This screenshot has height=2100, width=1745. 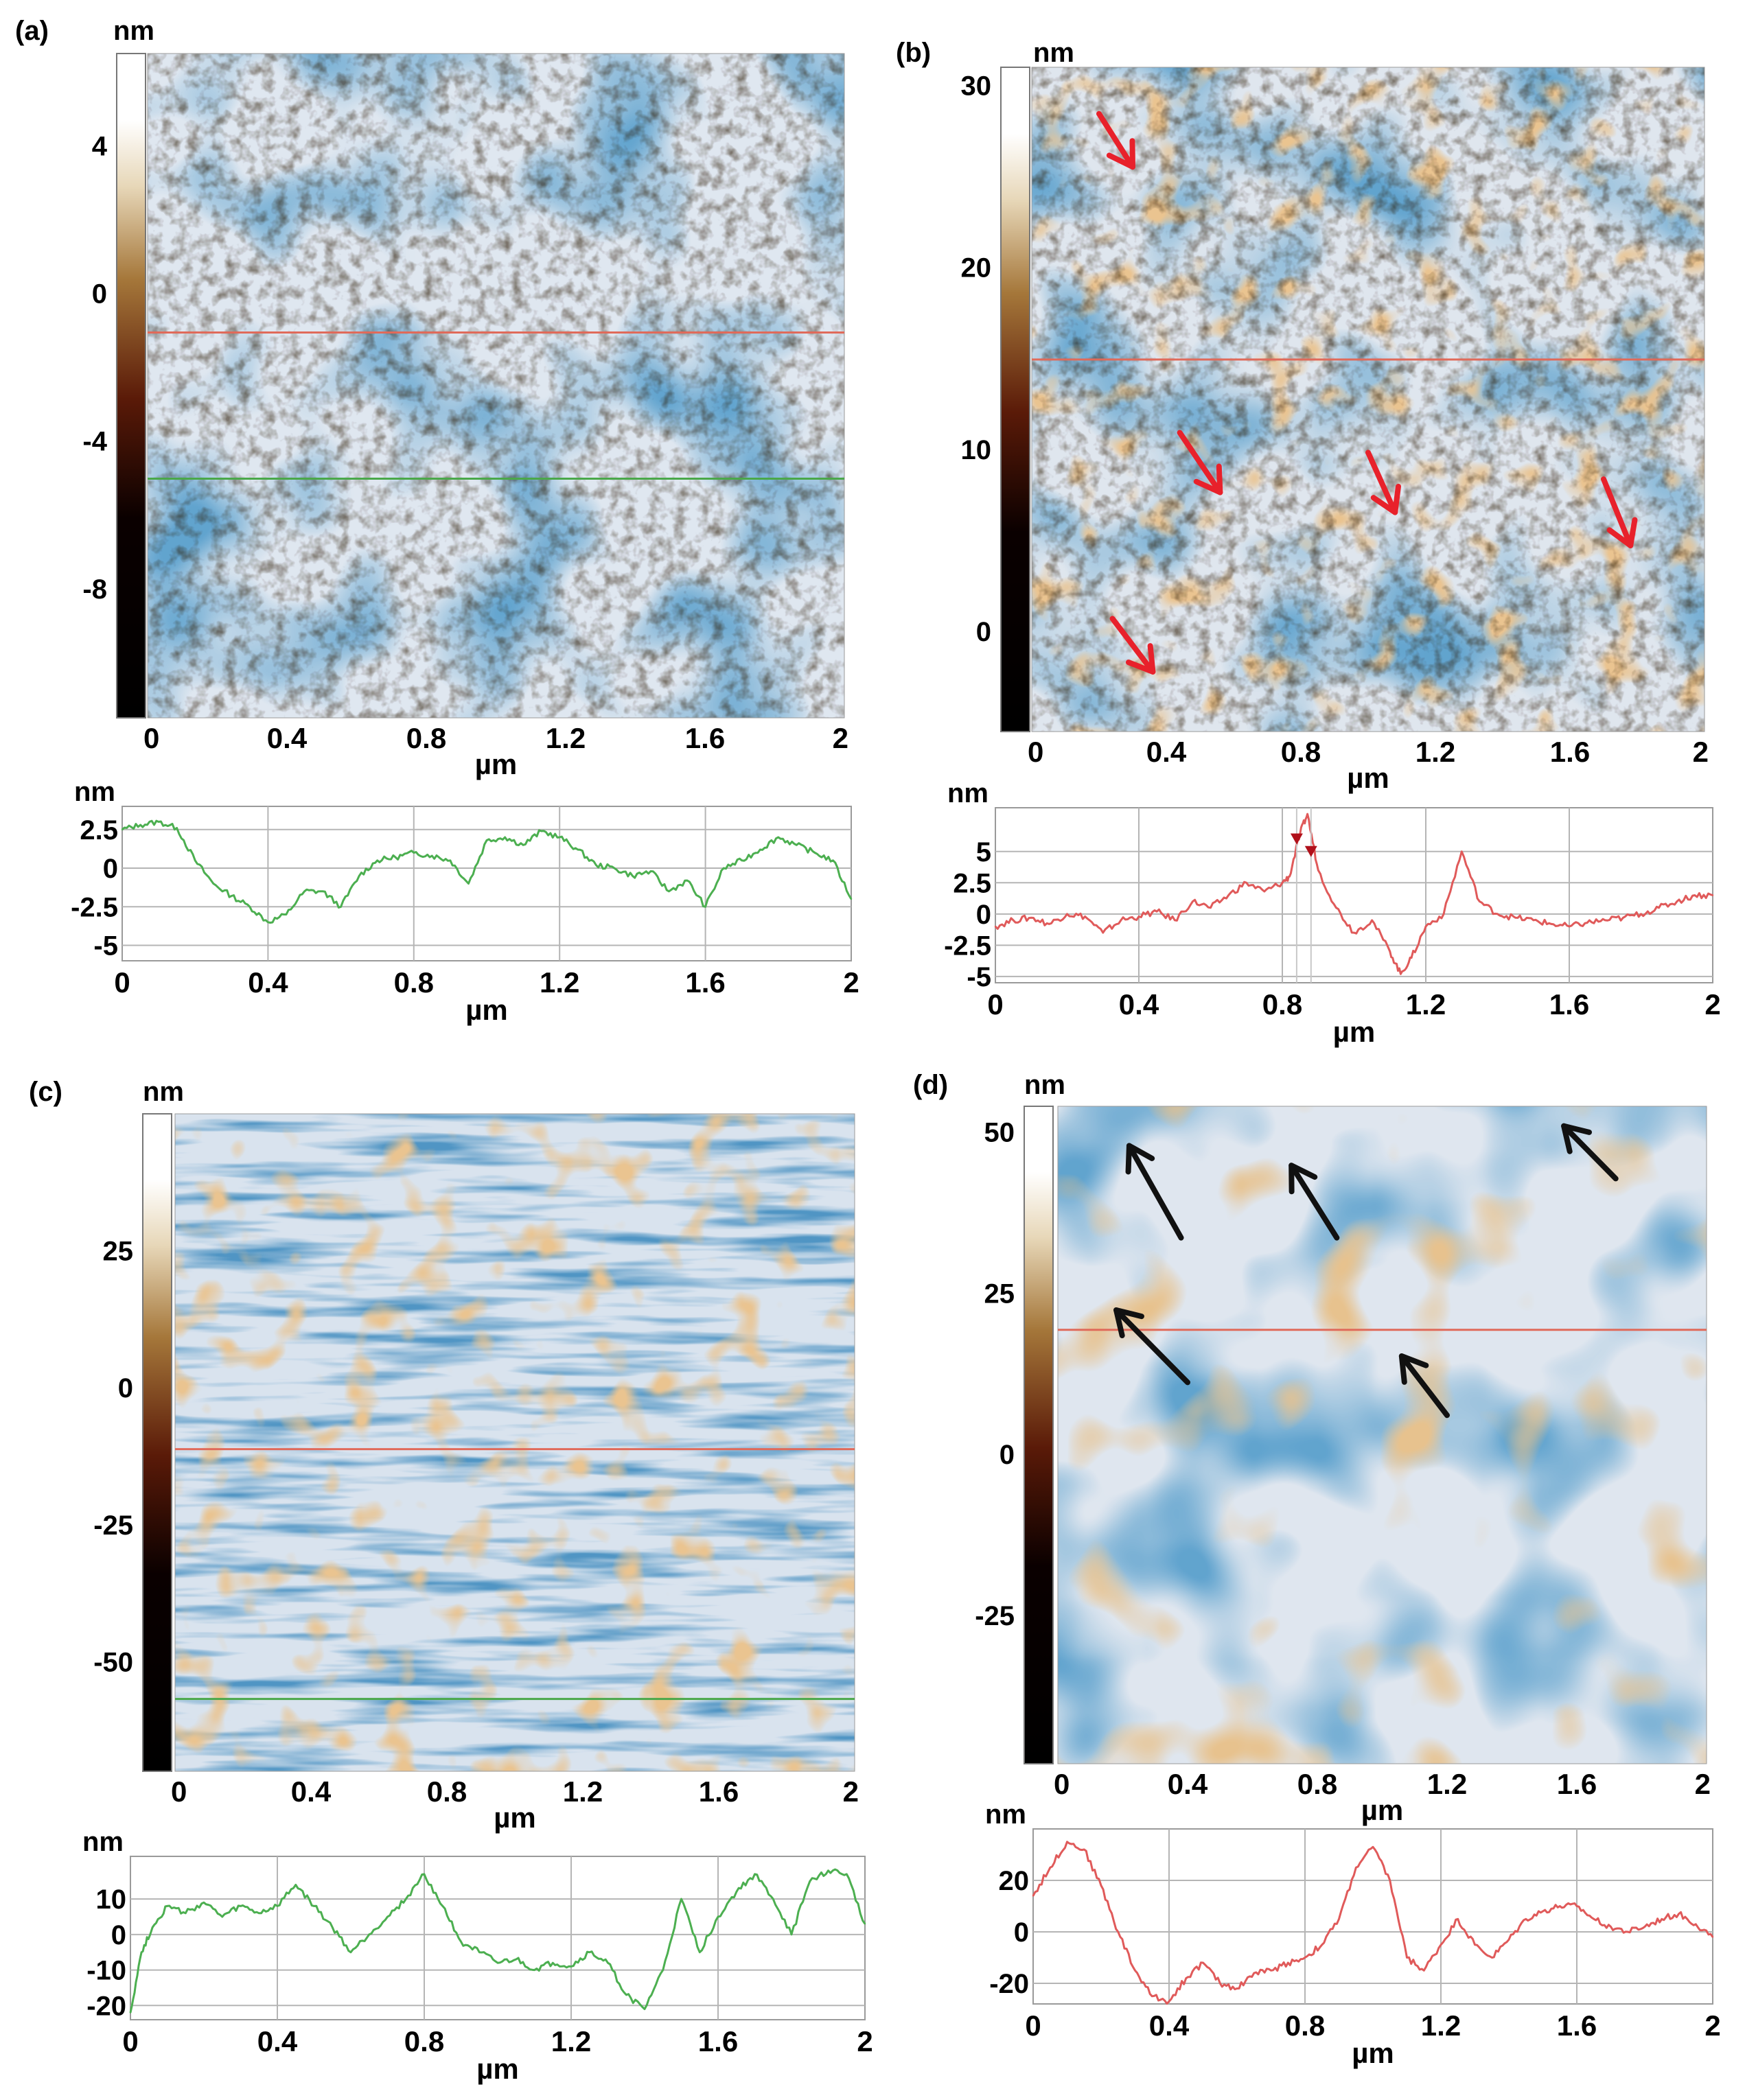 What do you see at coordinates (106, 1971) in the screenshot?
I see `y-tick-label: -10` at bounding box center [106, 1971].